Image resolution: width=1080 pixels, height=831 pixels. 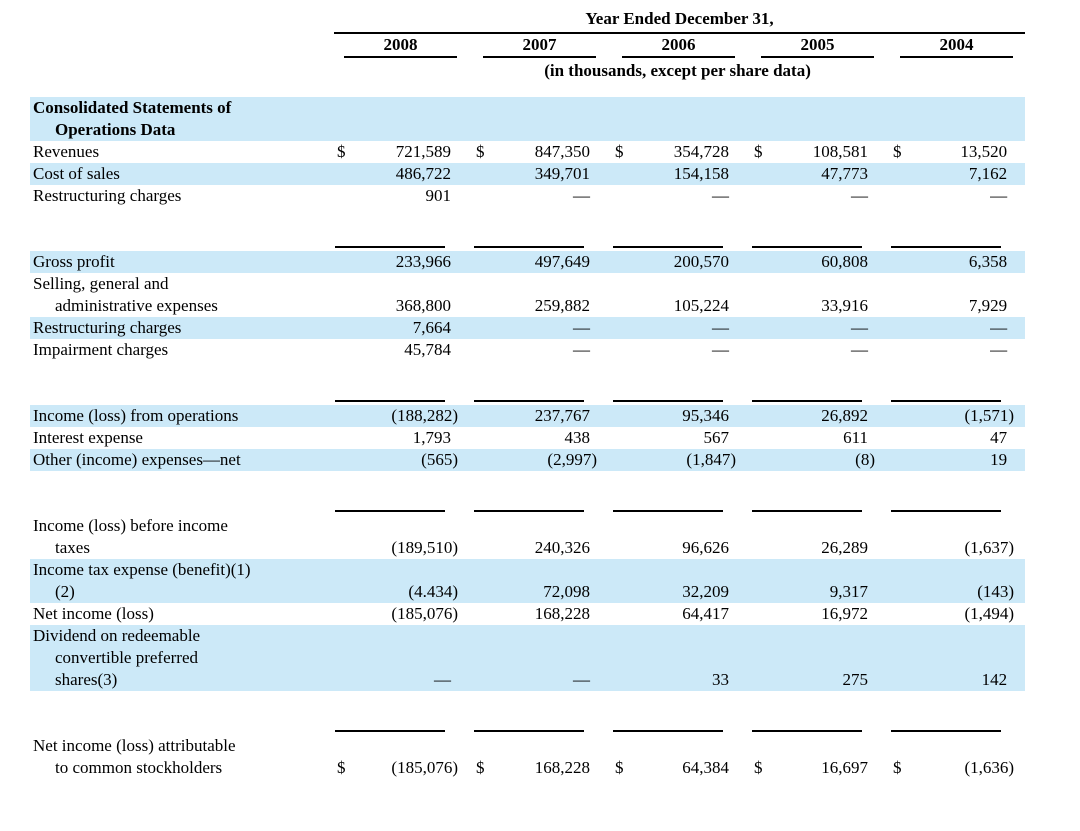 I want to click on spacer-row, so click(x=528, y=713).